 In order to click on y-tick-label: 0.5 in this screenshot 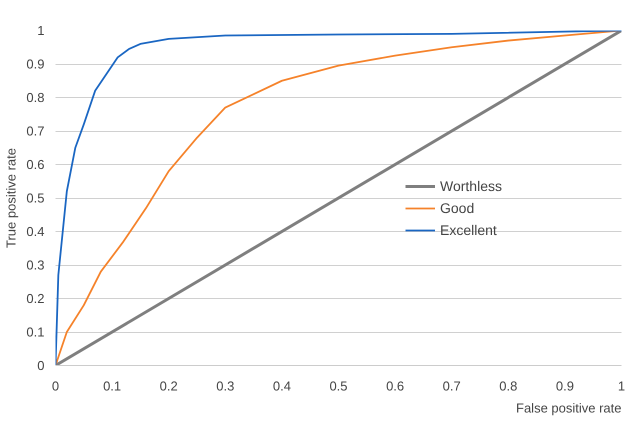, I will do `click(35, 198)`.